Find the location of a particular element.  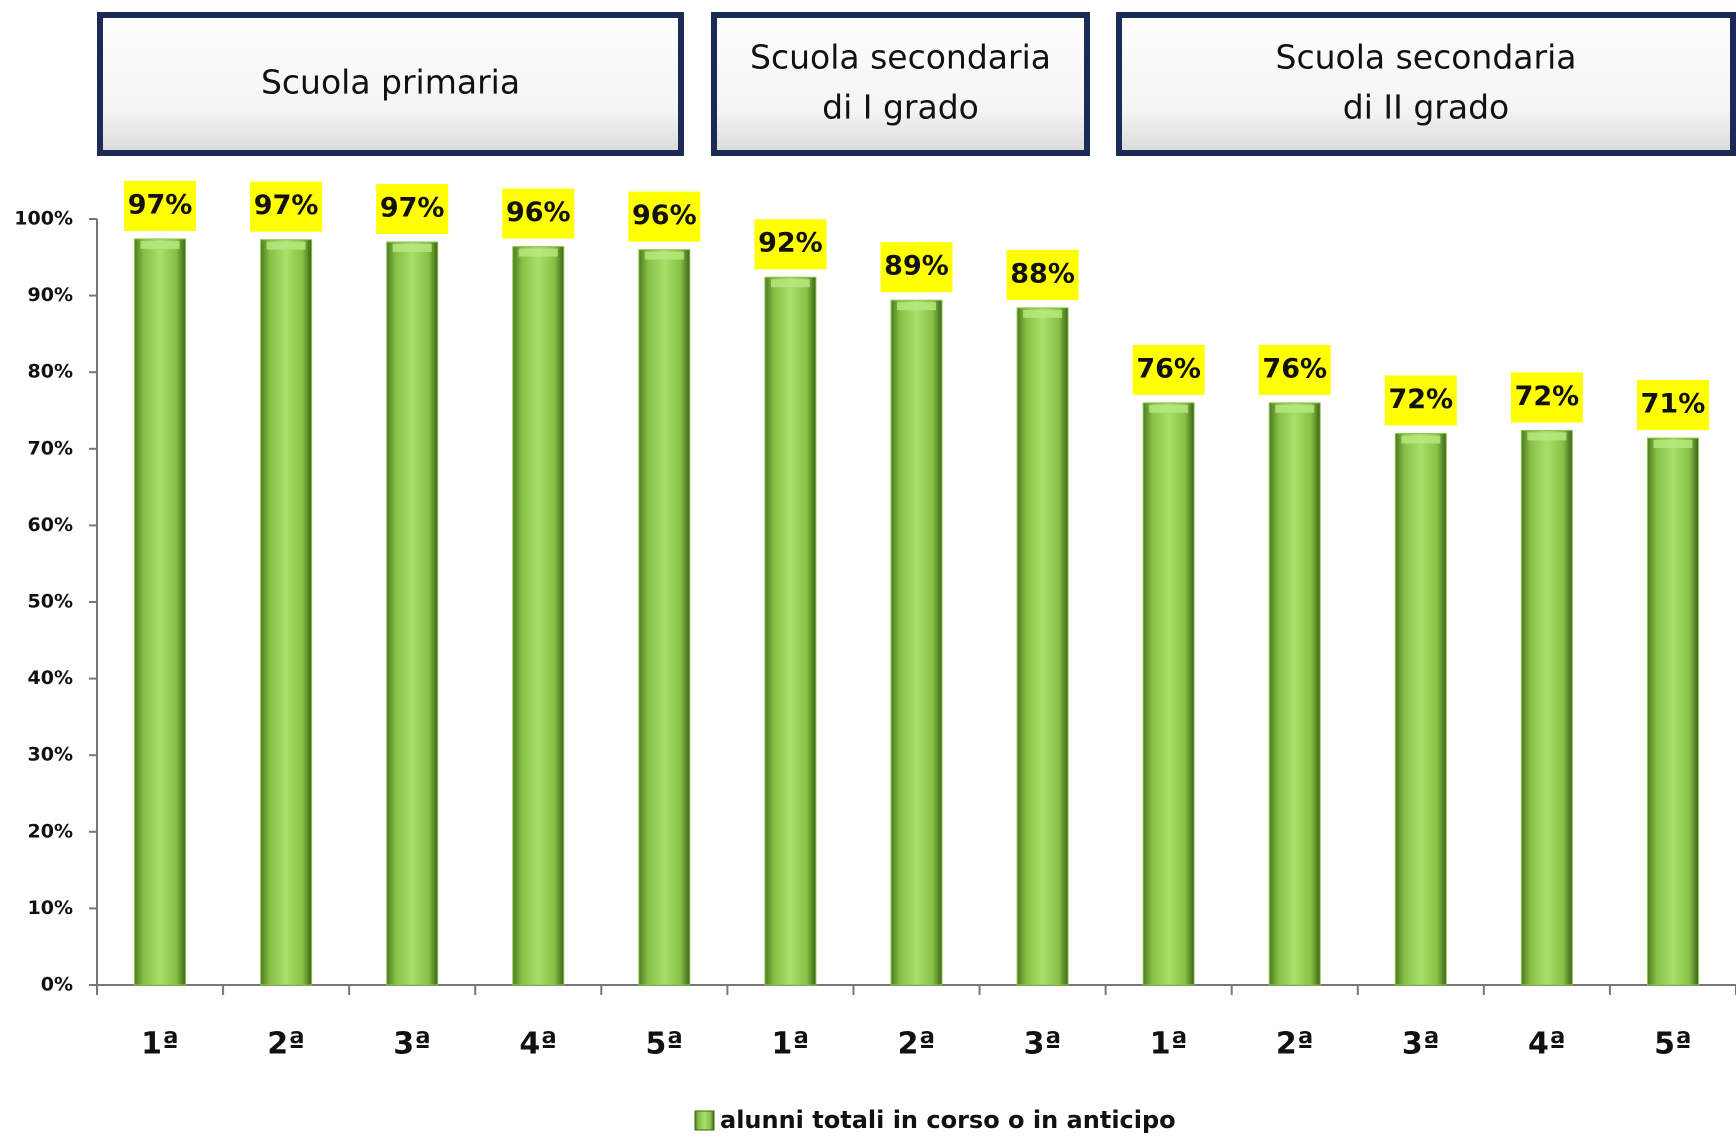

value-label: 71% is located at coordinates (1673, 404).